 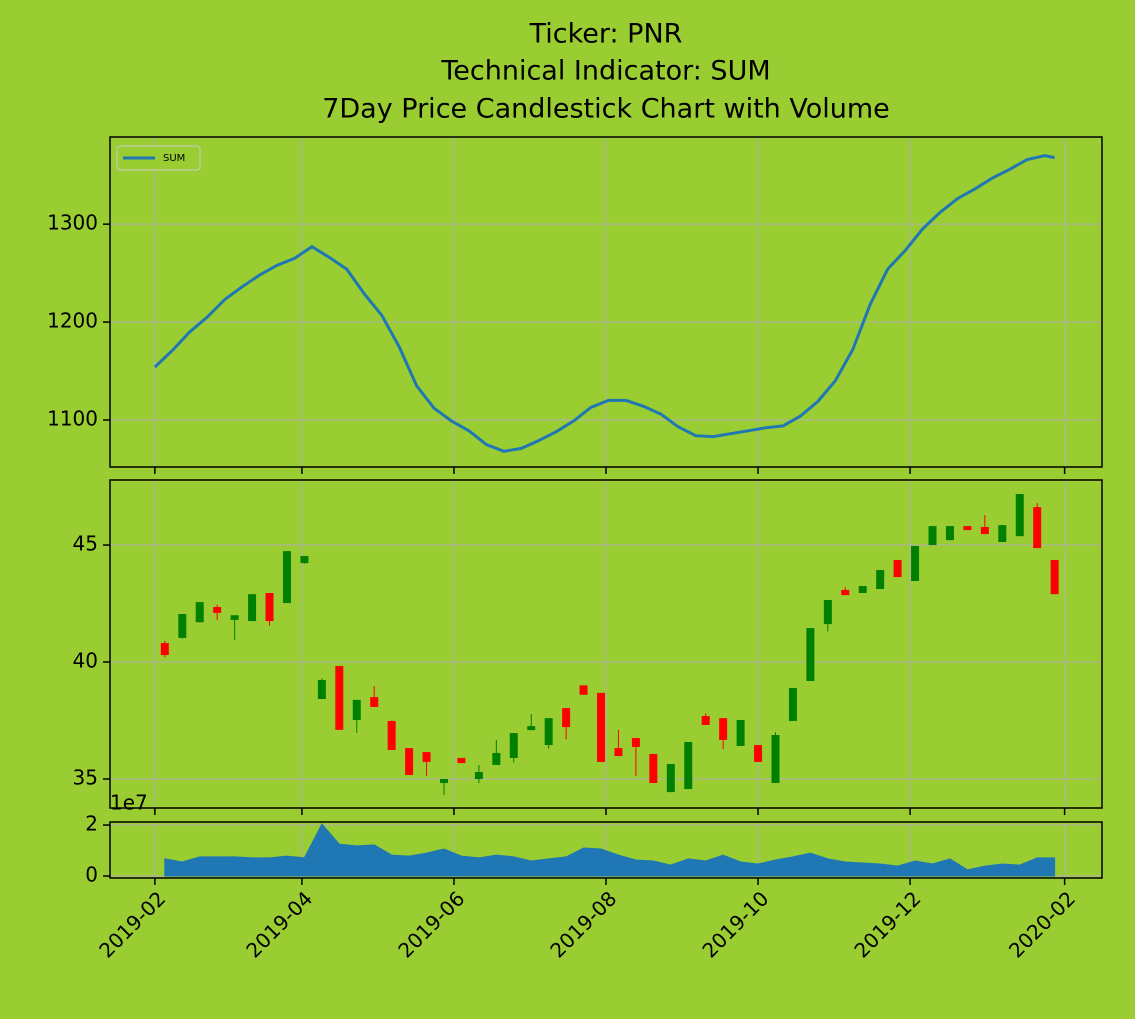 I want to click on y-tick-label: 2, so click(x=91, y=824).